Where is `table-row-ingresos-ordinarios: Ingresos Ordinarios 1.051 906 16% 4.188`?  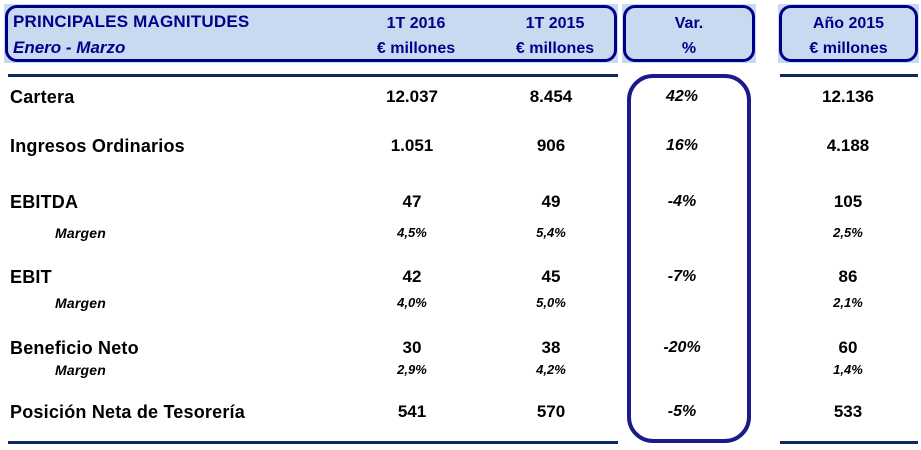 table-row-ingresos-ordinarios: Ingresos Ordinarios 1.051 906 16% 4.188 is located at coordinates (460, 146).